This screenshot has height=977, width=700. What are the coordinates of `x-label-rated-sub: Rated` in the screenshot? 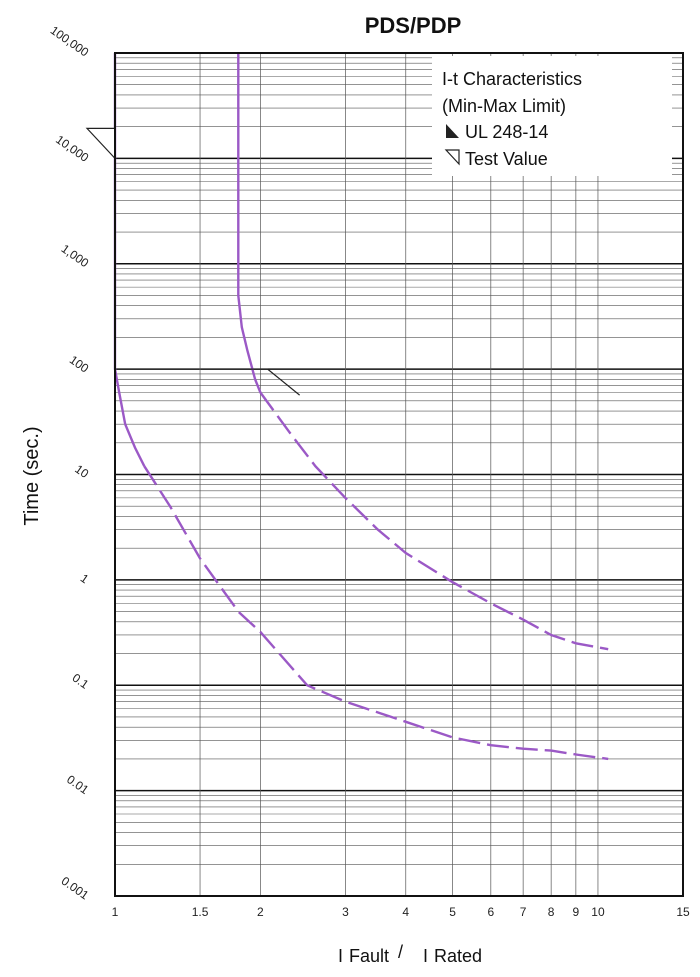 It's located at (458, 956).